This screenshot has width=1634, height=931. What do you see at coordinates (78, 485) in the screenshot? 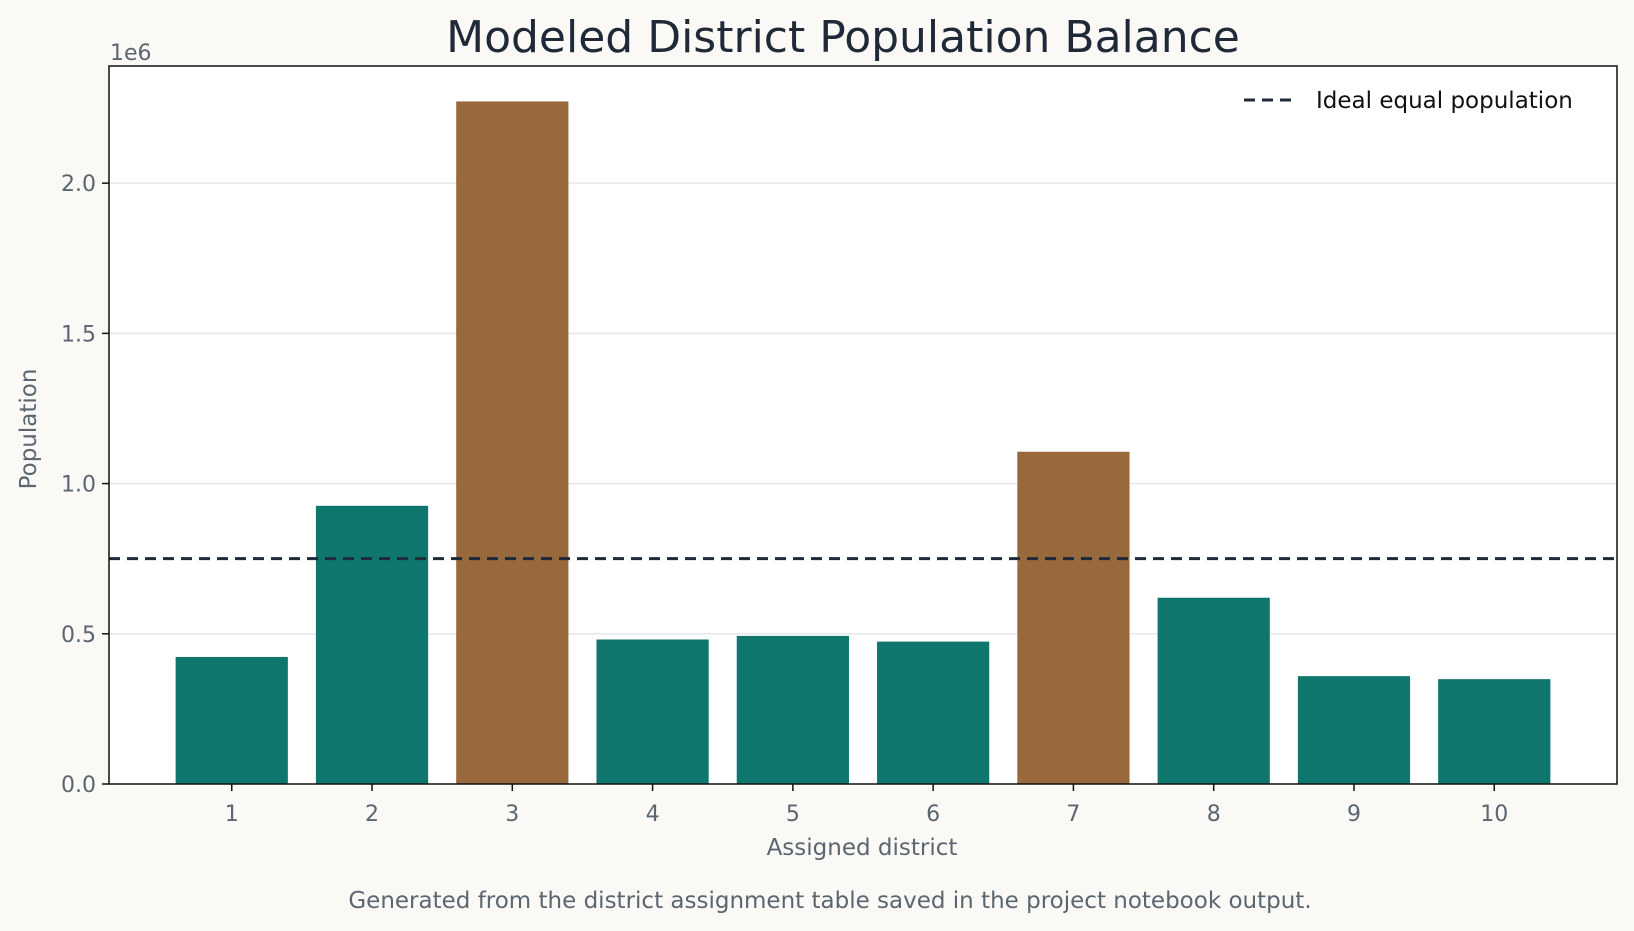
I see `y-tick-label: 1.0` at bounding box center [78, 485].